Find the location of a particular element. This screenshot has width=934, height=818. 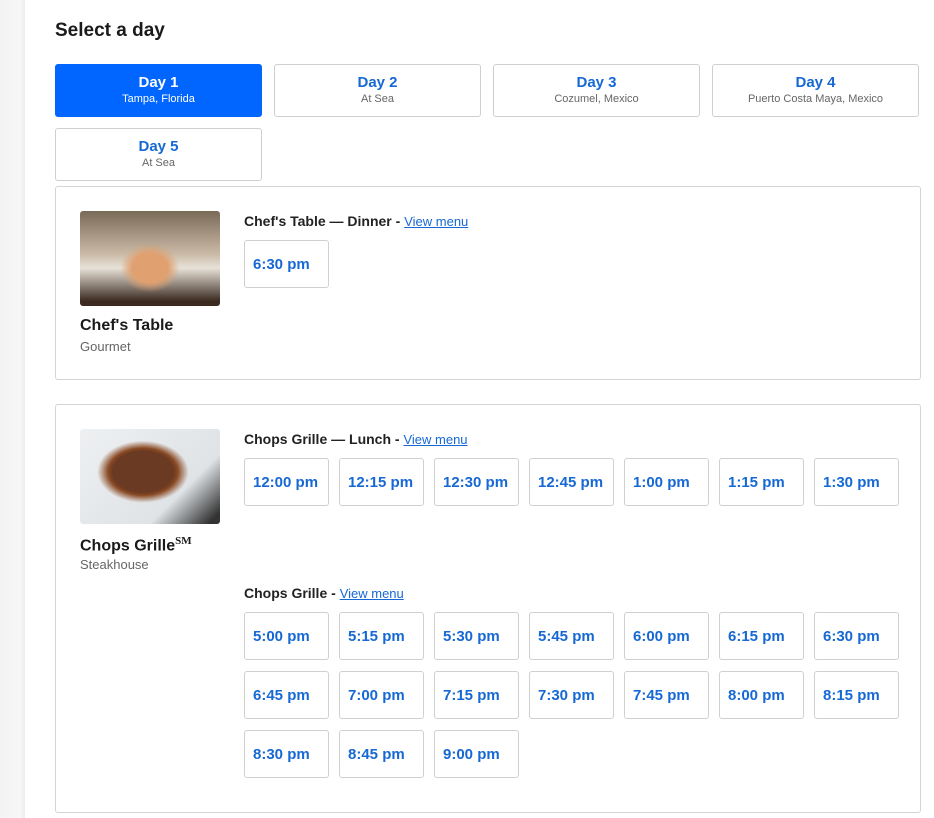

time-slot-button: 1:00 pm is located at coordinates (666, 482).